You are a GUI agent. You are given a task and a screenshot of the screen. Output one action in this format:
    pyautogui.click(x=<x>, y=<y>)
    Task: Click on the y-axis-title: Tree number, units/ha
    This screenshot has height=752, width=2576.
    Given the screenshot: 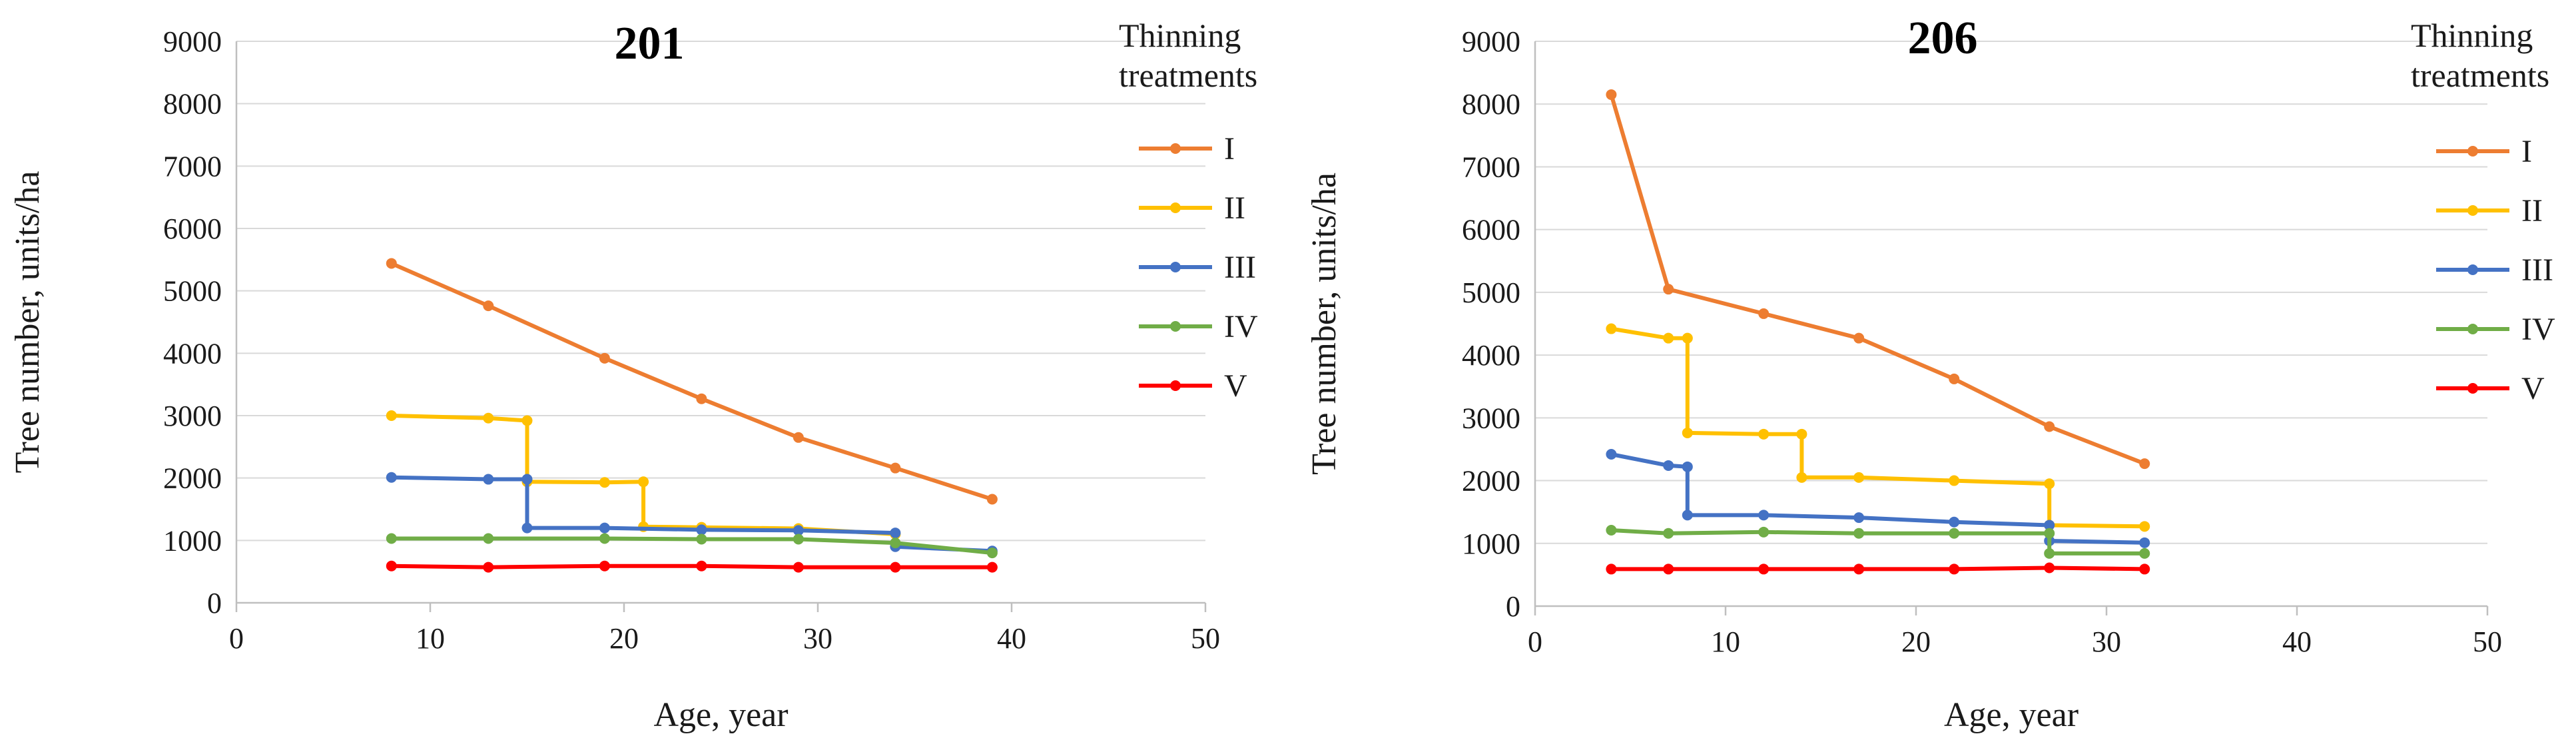 What is the action you would take?
    pyautogui.click(x=28, y=322)
    